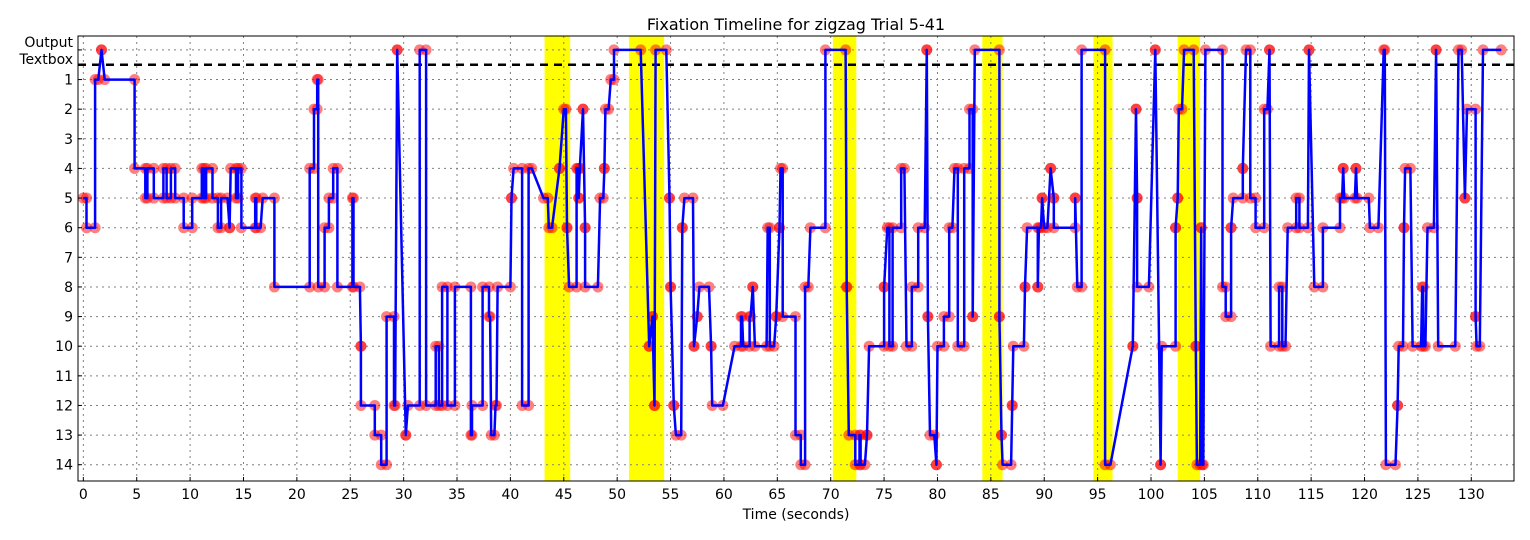 The width and height of the screenshot is (1530, 540). I want to click on y-tick-label: 13, so click(64, 436).